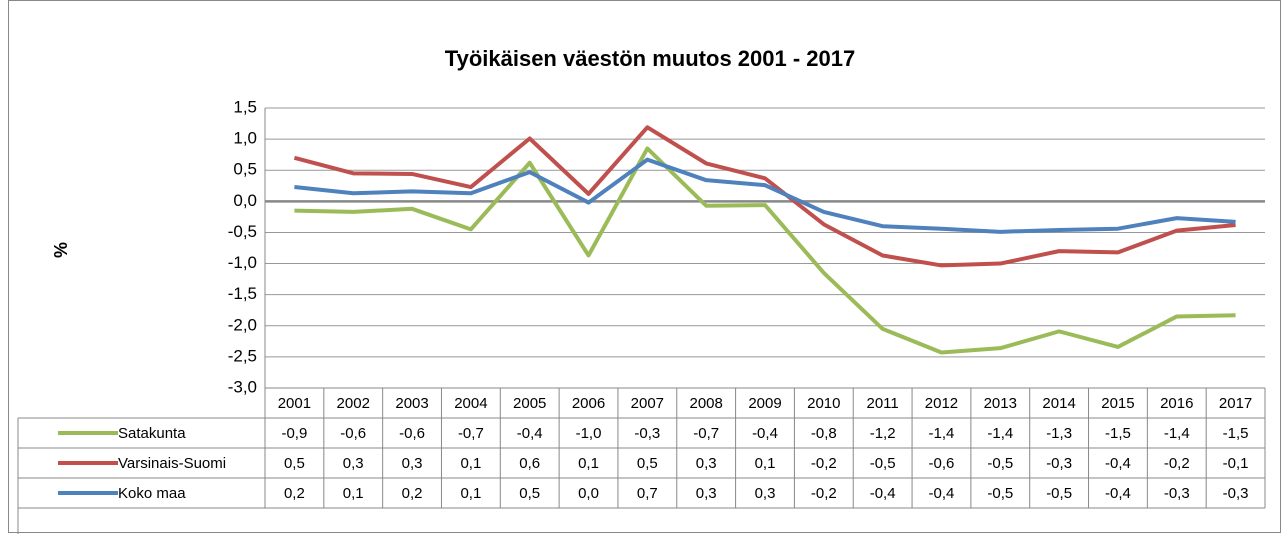 The image size is (1282, 534). What do you see at coordinates (588, 403) in the screenshot?
I see `x-tick-label: 2006` at bounding box center [588, 403].